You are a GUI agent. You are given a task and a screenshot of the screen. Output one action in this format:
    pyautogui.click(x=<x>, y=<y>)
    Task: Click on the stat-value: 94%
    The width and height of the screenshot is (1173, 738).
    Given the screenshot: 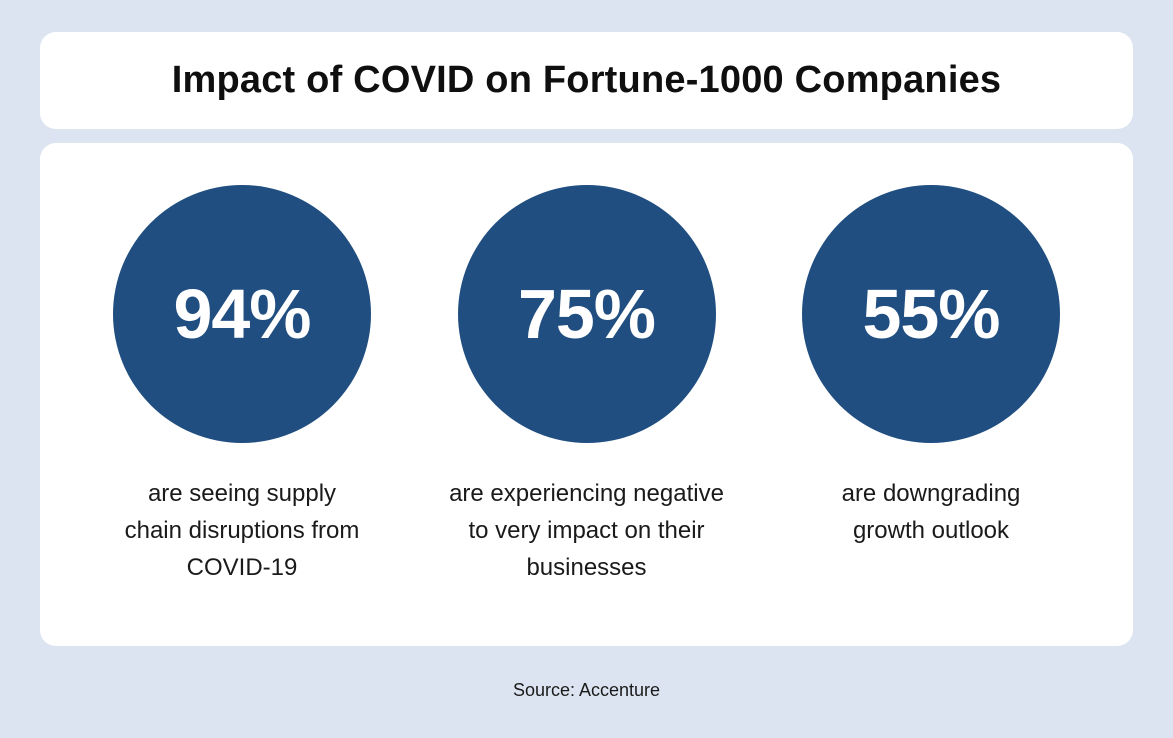 What is the action you would take?
    pyautogui.click(x=242, y=314)
    